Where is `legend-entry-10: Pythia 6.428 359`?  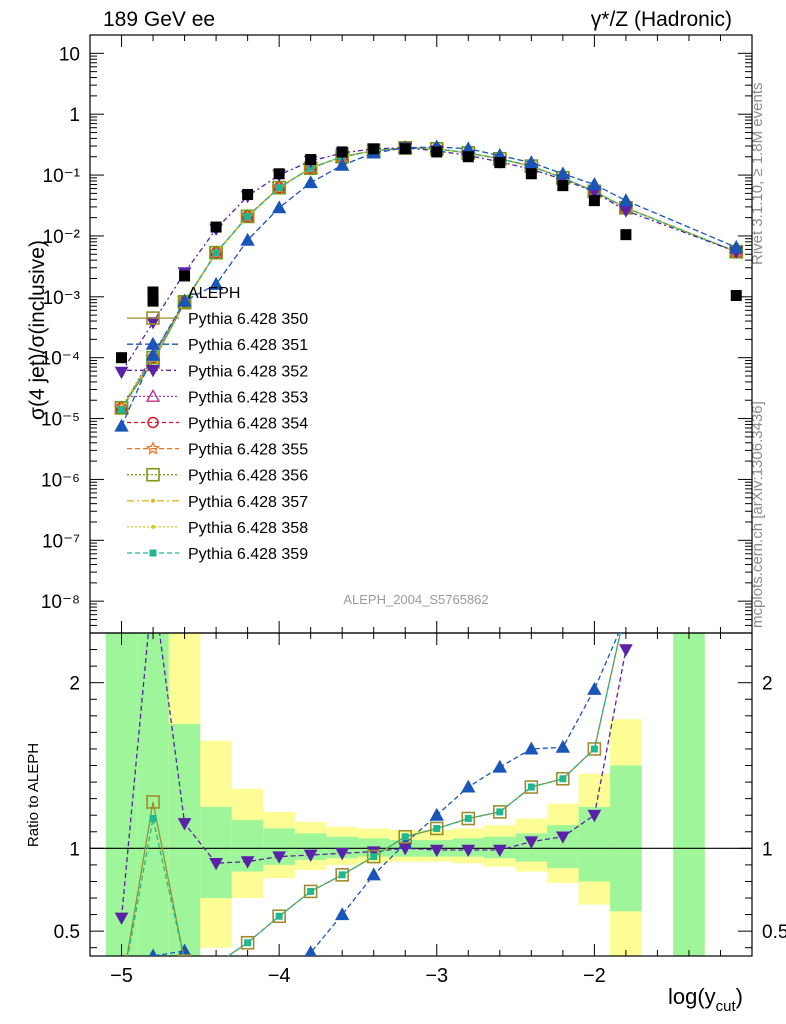 legend-entry-10: Pythia 6.428 359 is located at coordinates (217, 554).